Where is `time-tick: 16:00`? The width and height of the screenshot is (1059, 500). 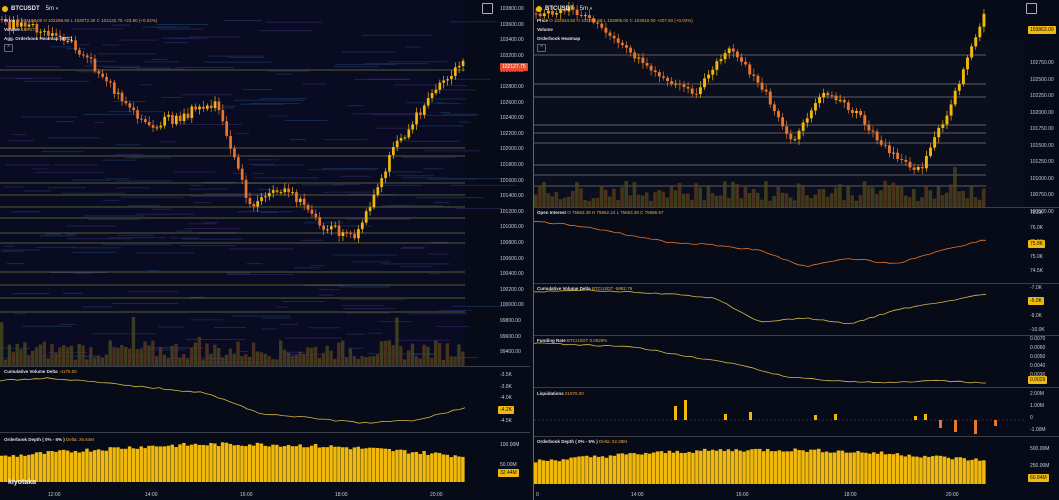 time-tick: 16:00 is located at coordinates (246, 495).